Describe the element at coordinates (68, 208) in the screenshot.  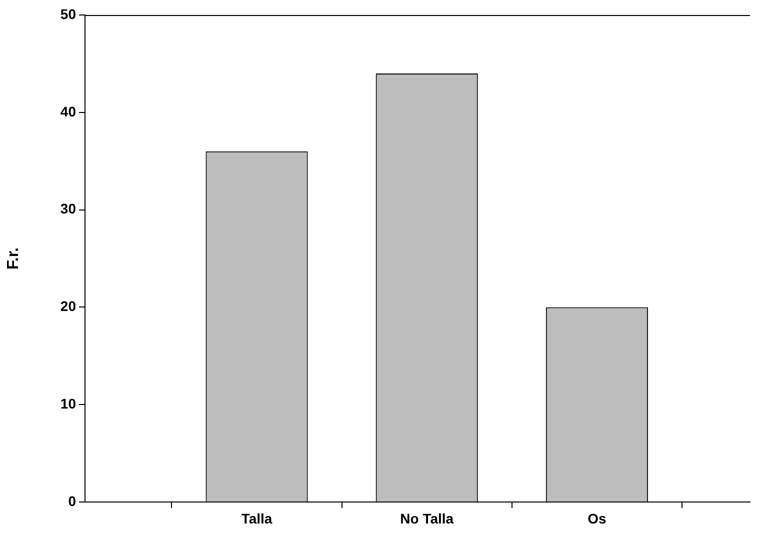
I see `y-tick-label: 30` at that location.